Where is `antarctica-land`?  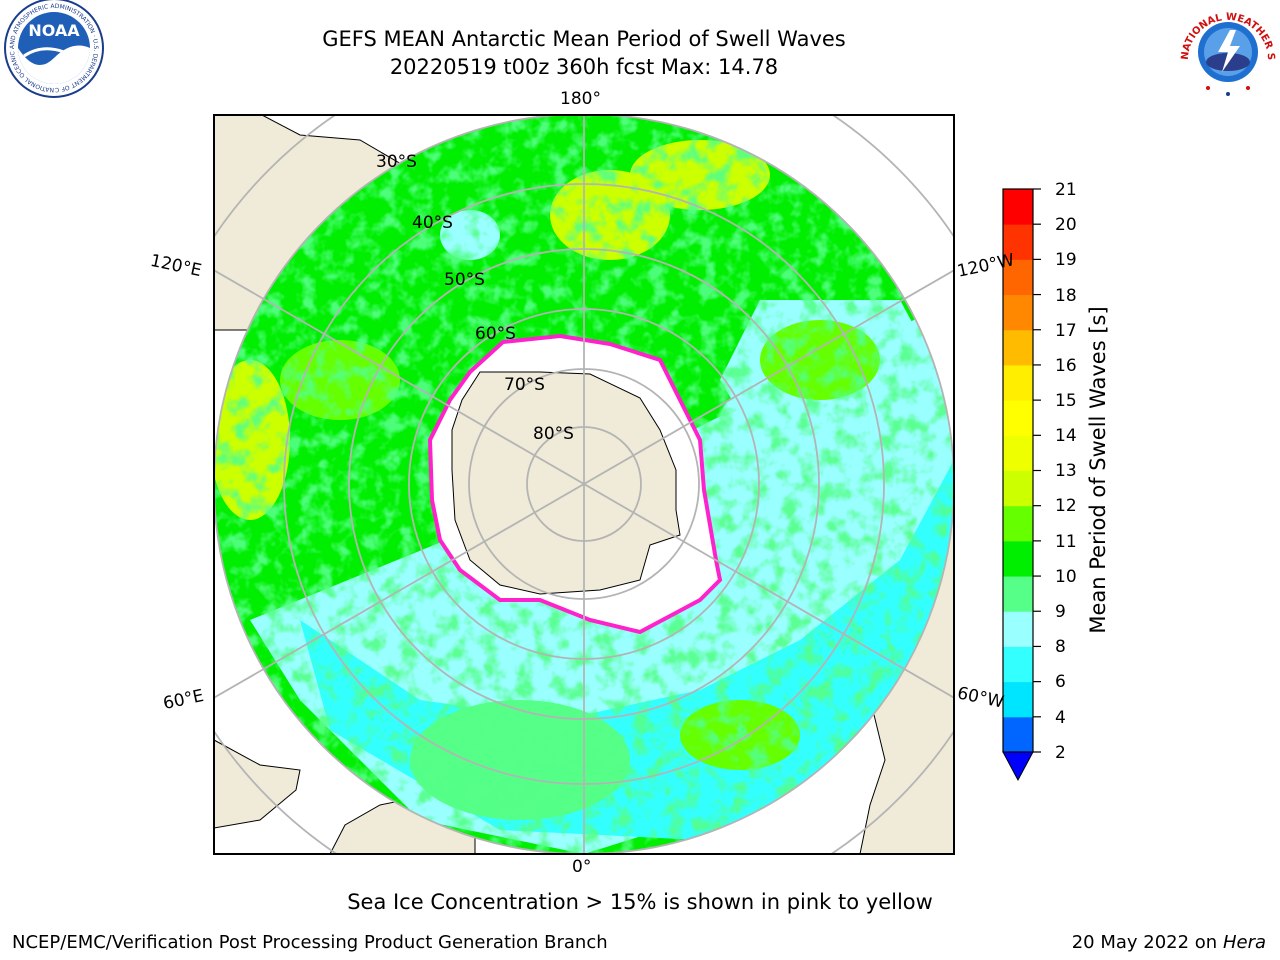
antarctica-land is located at coordinates (566, 483).